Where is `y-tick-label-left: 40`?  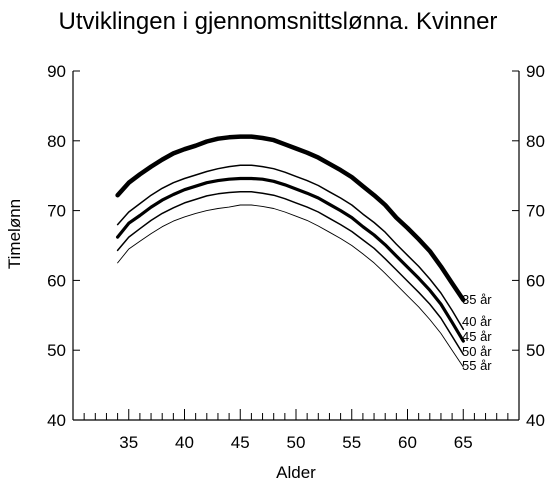 y-tick-label-left: 40 is located at coordinates (56, 420).